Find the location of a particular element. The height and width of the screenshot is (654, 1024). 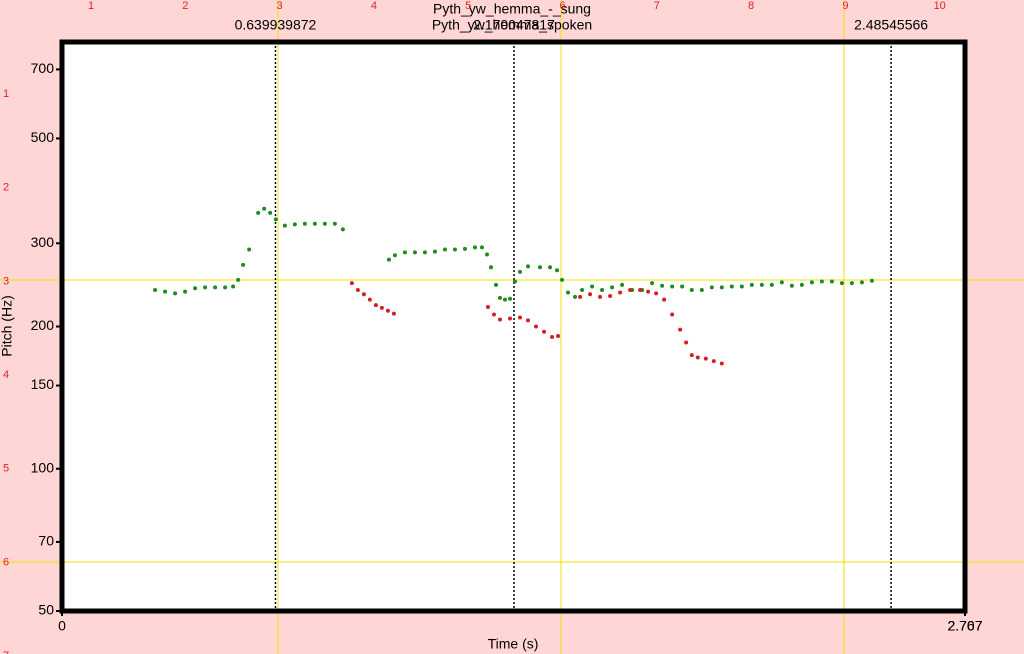

title: Pyth_yw_hemma_spoken is located at coordinates (512, 25).